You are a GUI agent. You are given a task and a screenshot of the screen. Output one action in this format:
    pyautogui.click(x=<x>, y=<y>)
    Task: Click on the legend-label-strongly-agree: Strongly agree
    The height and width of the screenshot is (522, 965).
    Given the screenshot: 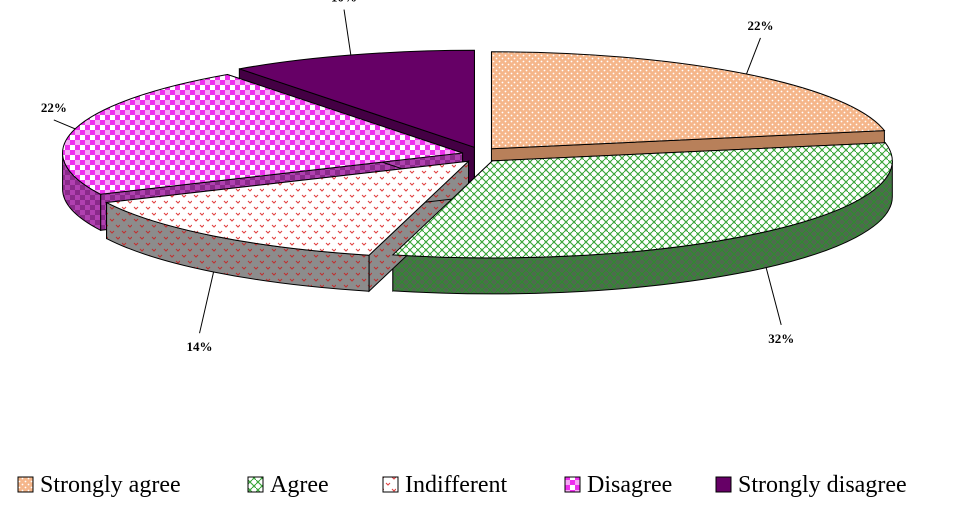 What is the action you would take?
    pyautogui.click(x=110, y=485)
    